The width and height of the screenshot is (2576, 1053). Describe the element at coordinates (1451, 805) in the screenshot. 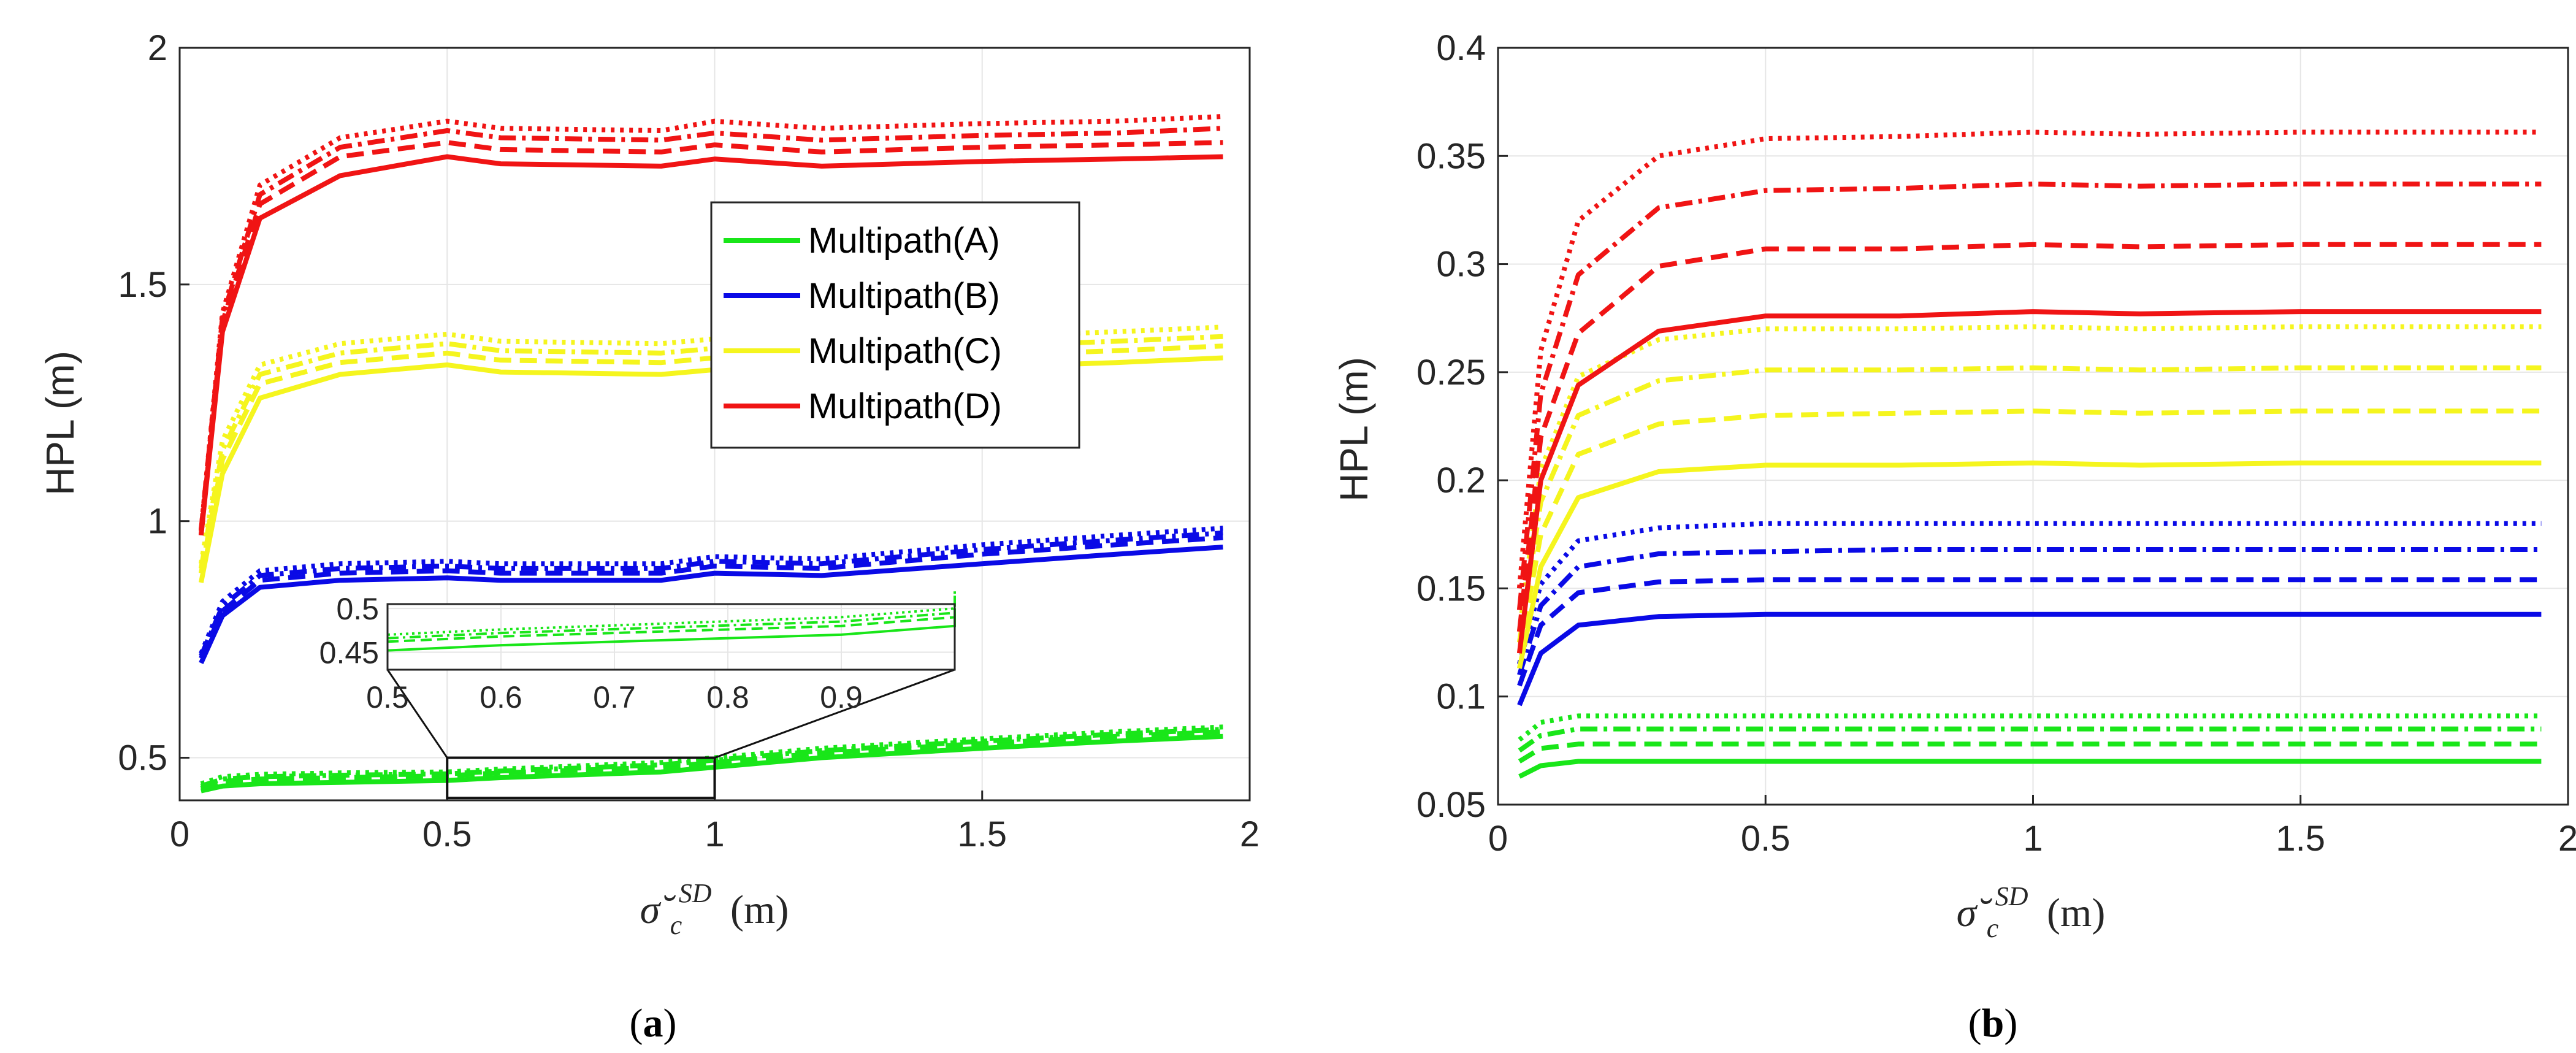

I see `y-tick-label: 0.05` at that location.